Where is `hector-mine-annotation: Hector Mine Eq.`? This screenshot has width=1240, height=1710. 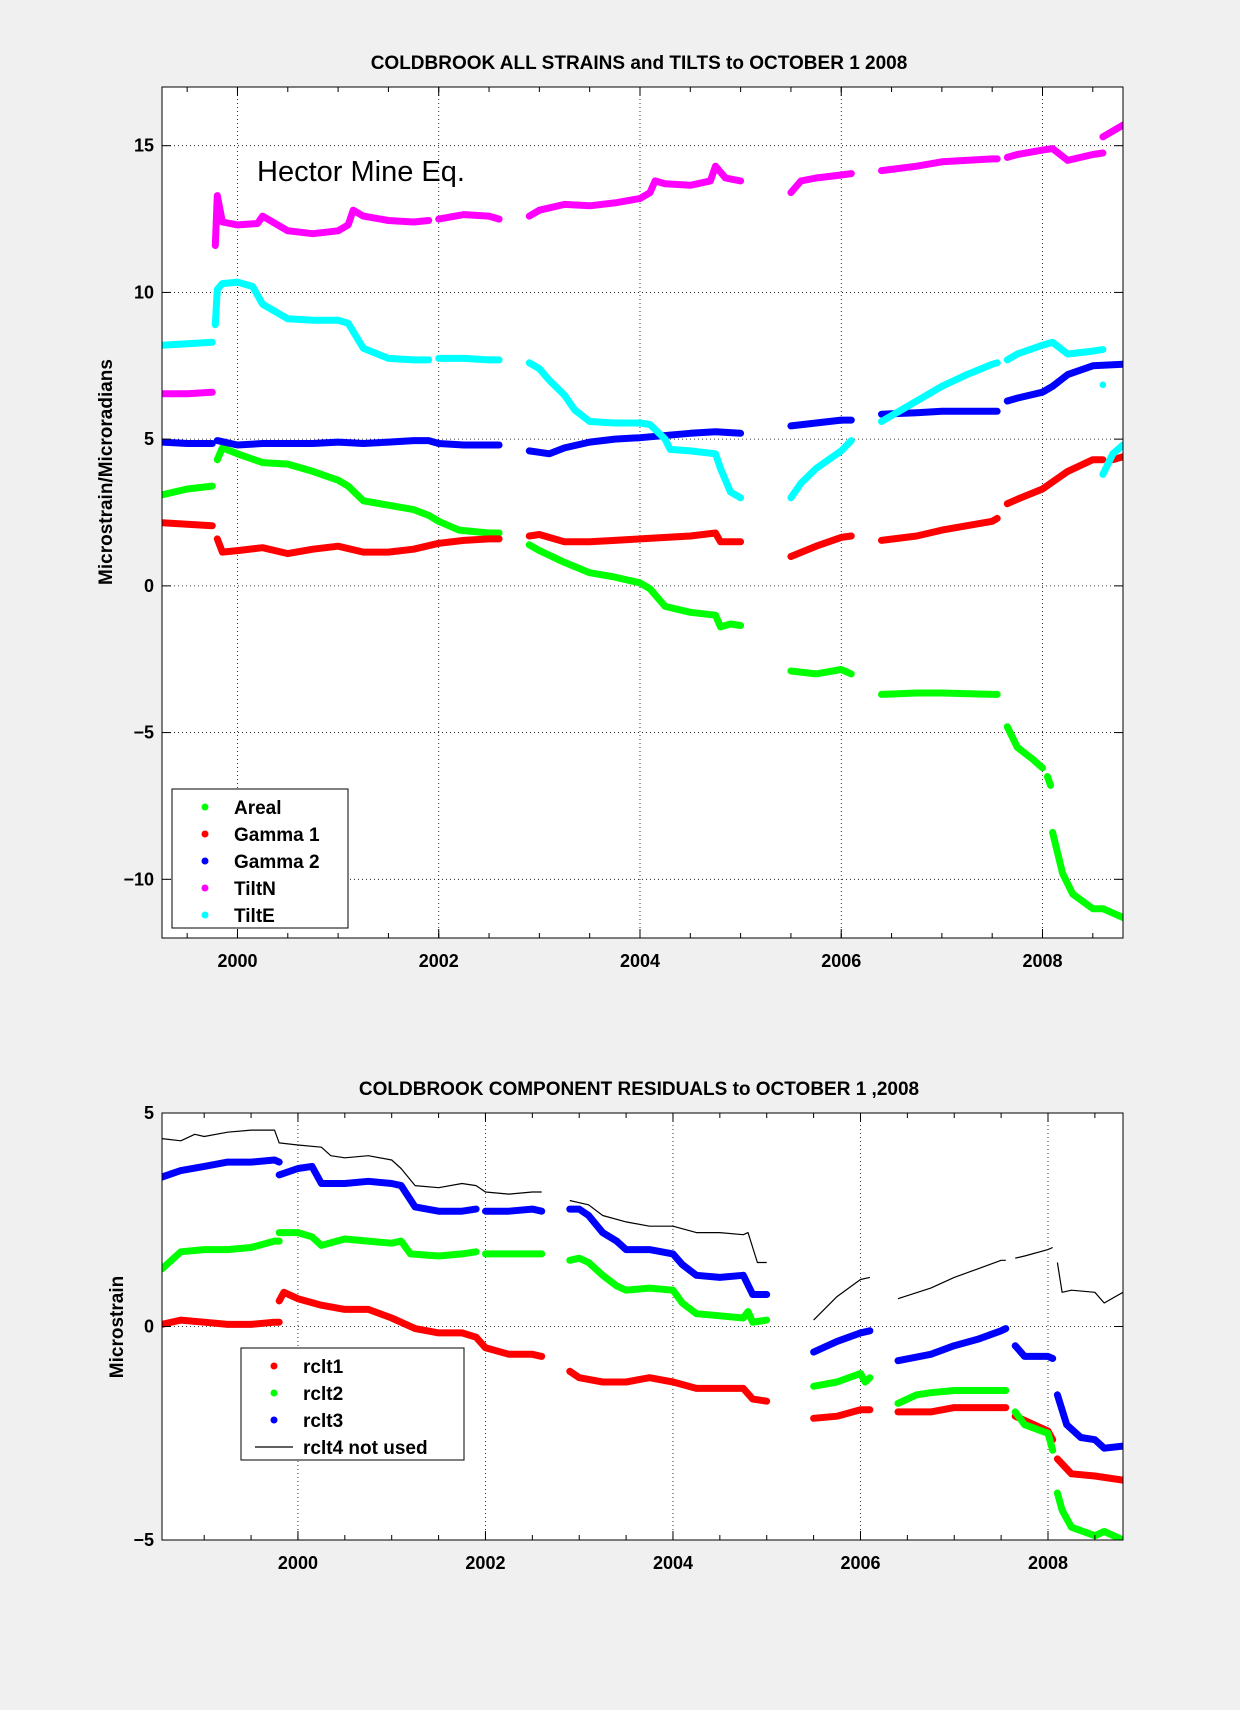
hector-mine-annotation: Hector Mine Eq. is located at coordinates (361, 172).